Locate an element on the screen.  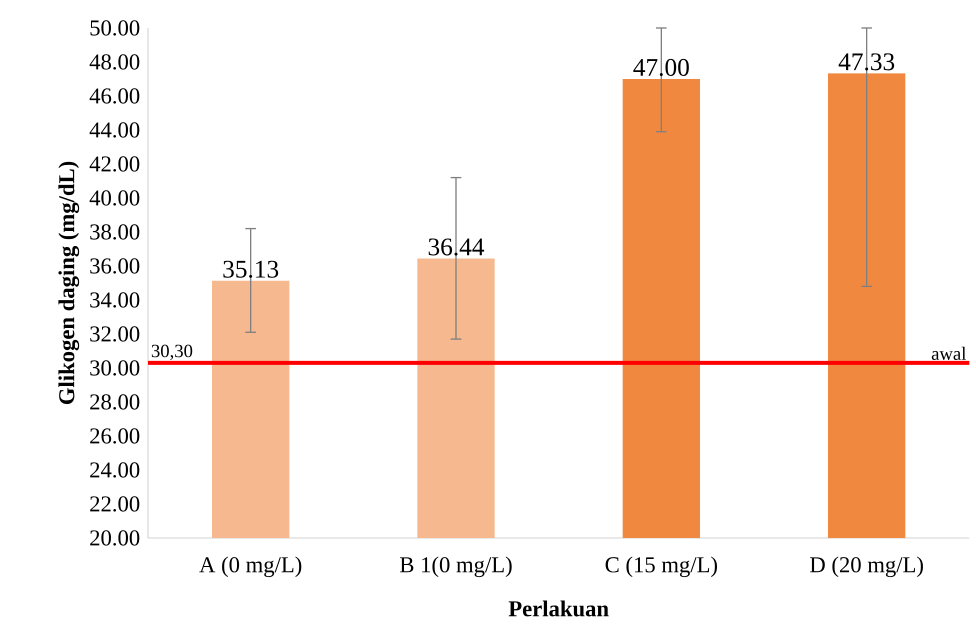
y-tick-label: 24.00 is located at coordinates (115, 470).